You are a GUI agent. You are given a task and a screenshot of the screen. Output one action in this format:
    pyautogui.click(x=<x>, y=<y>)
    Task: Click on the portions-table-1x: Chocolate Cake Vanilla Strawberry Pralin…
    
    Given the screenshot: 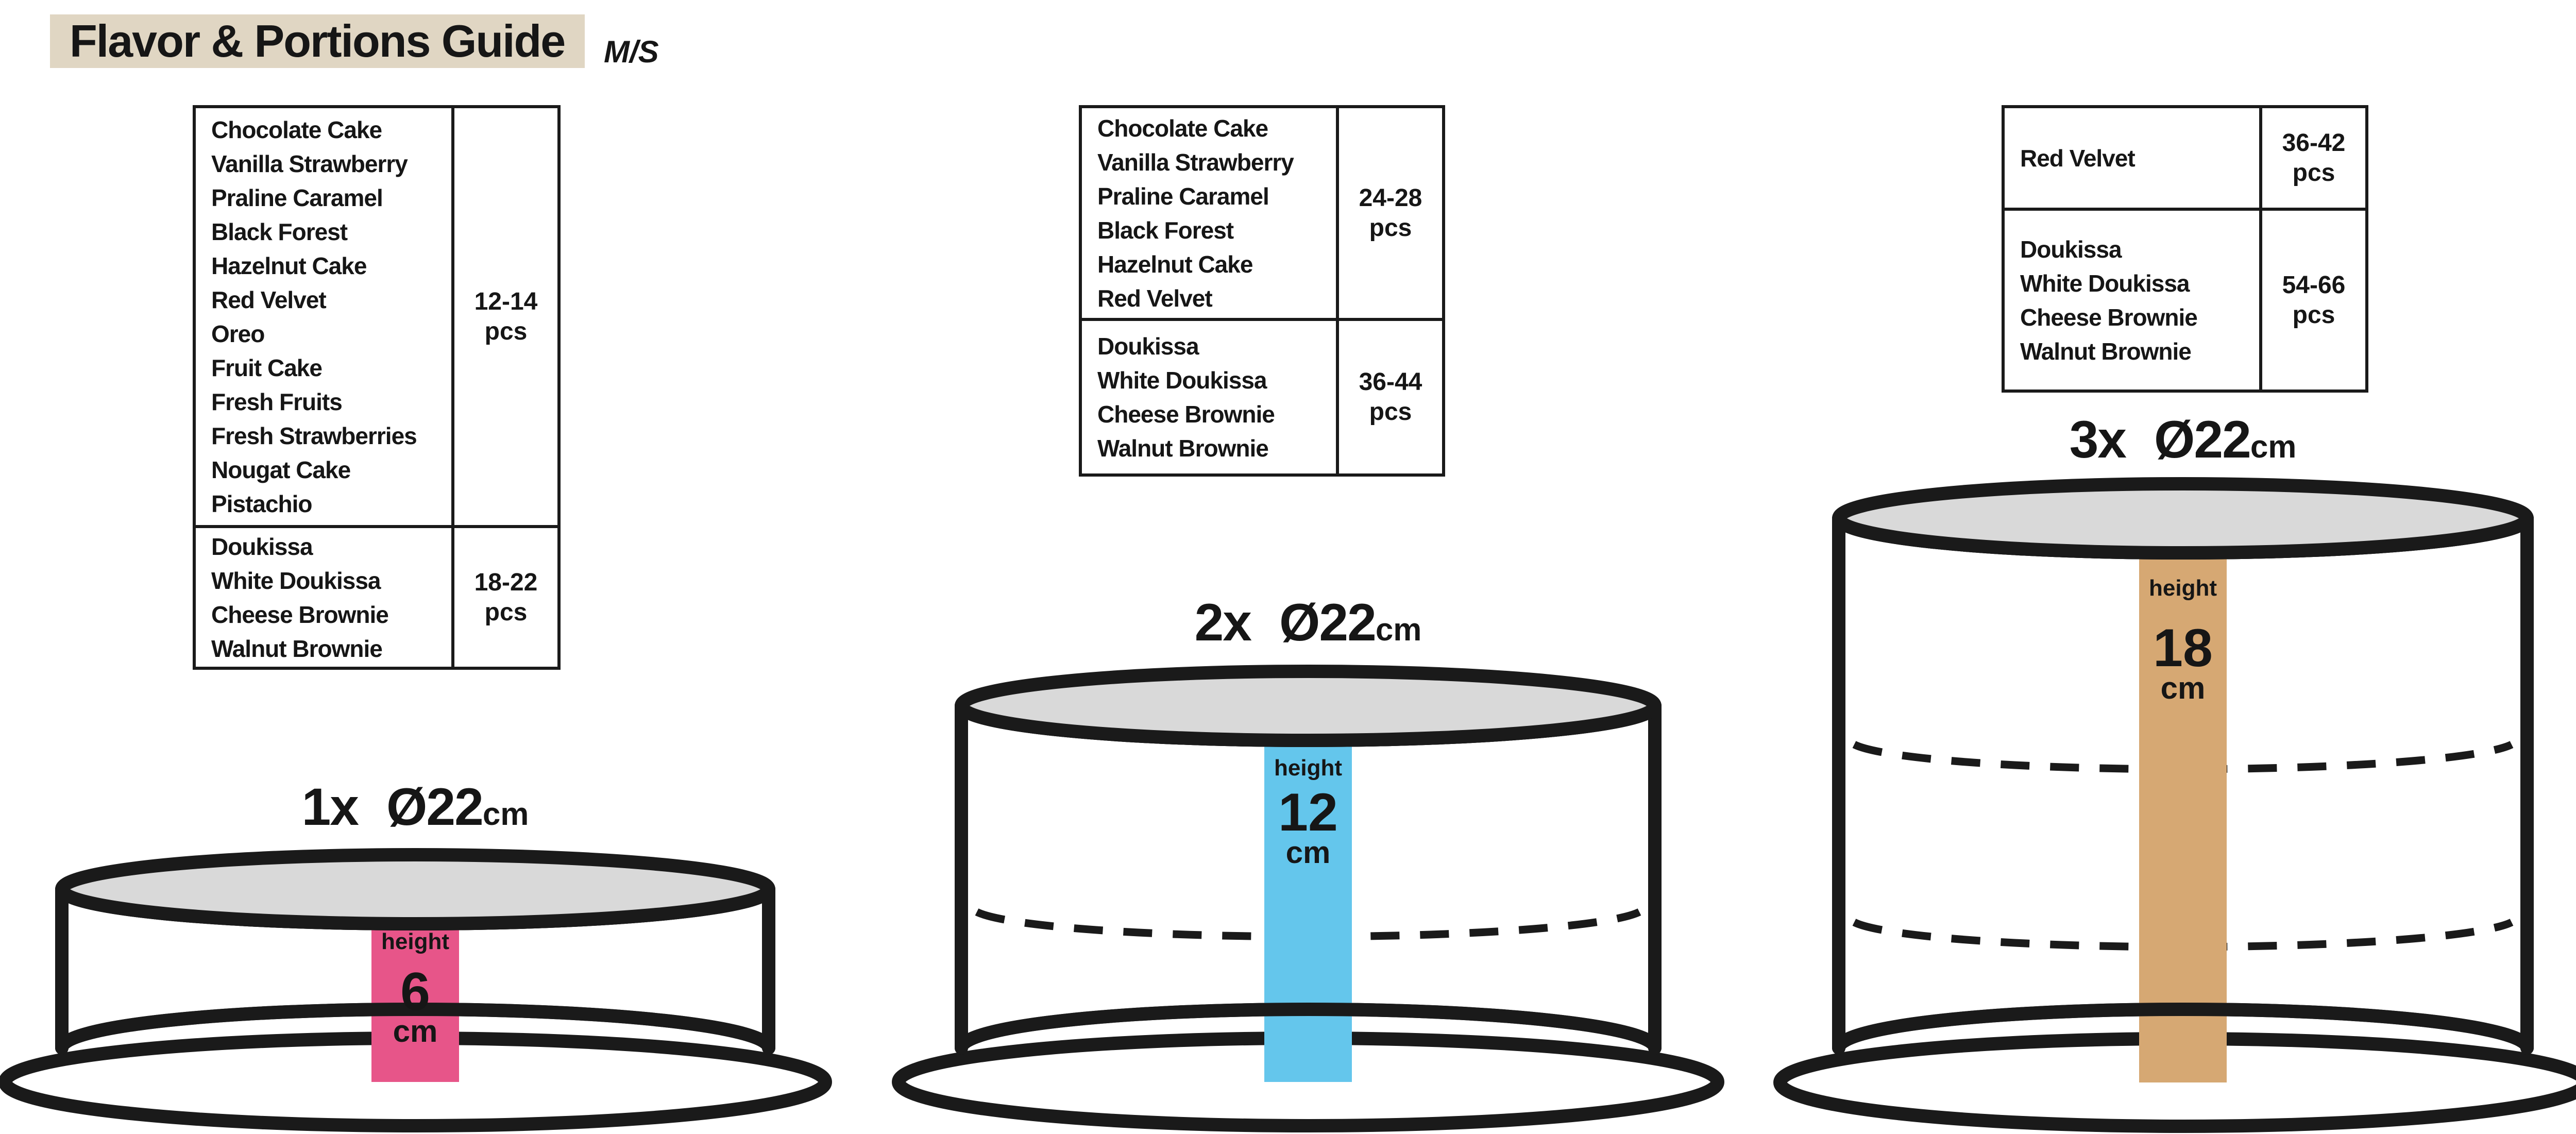 What is the action you would take?
    pyautogui.click(x=377, y=387)
    